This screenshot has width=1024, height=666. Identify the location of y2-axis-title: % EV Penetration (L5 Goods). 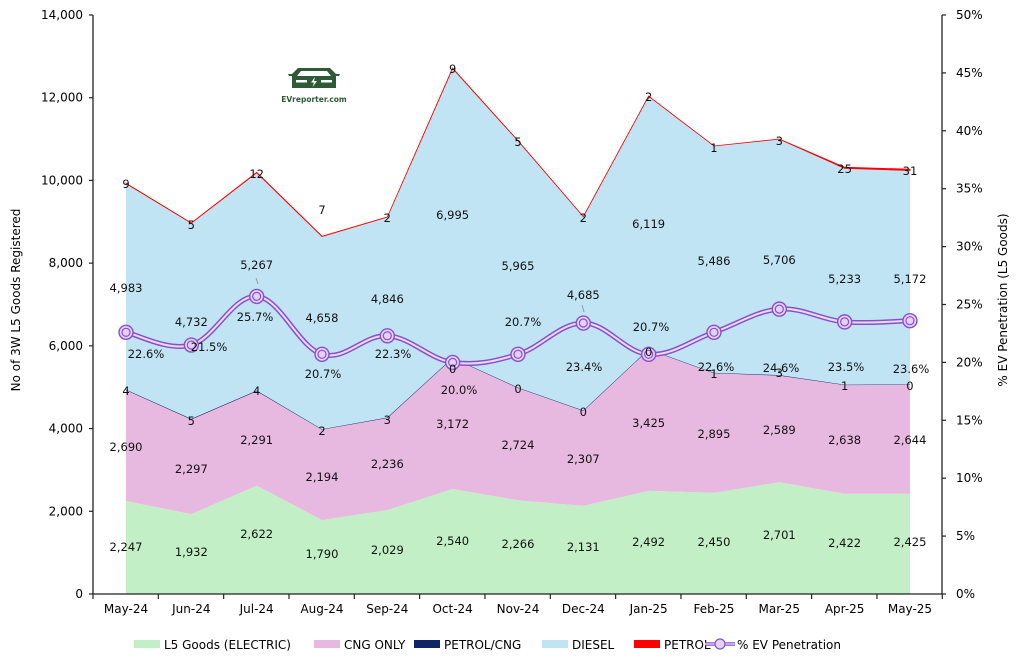
(1003, 299).